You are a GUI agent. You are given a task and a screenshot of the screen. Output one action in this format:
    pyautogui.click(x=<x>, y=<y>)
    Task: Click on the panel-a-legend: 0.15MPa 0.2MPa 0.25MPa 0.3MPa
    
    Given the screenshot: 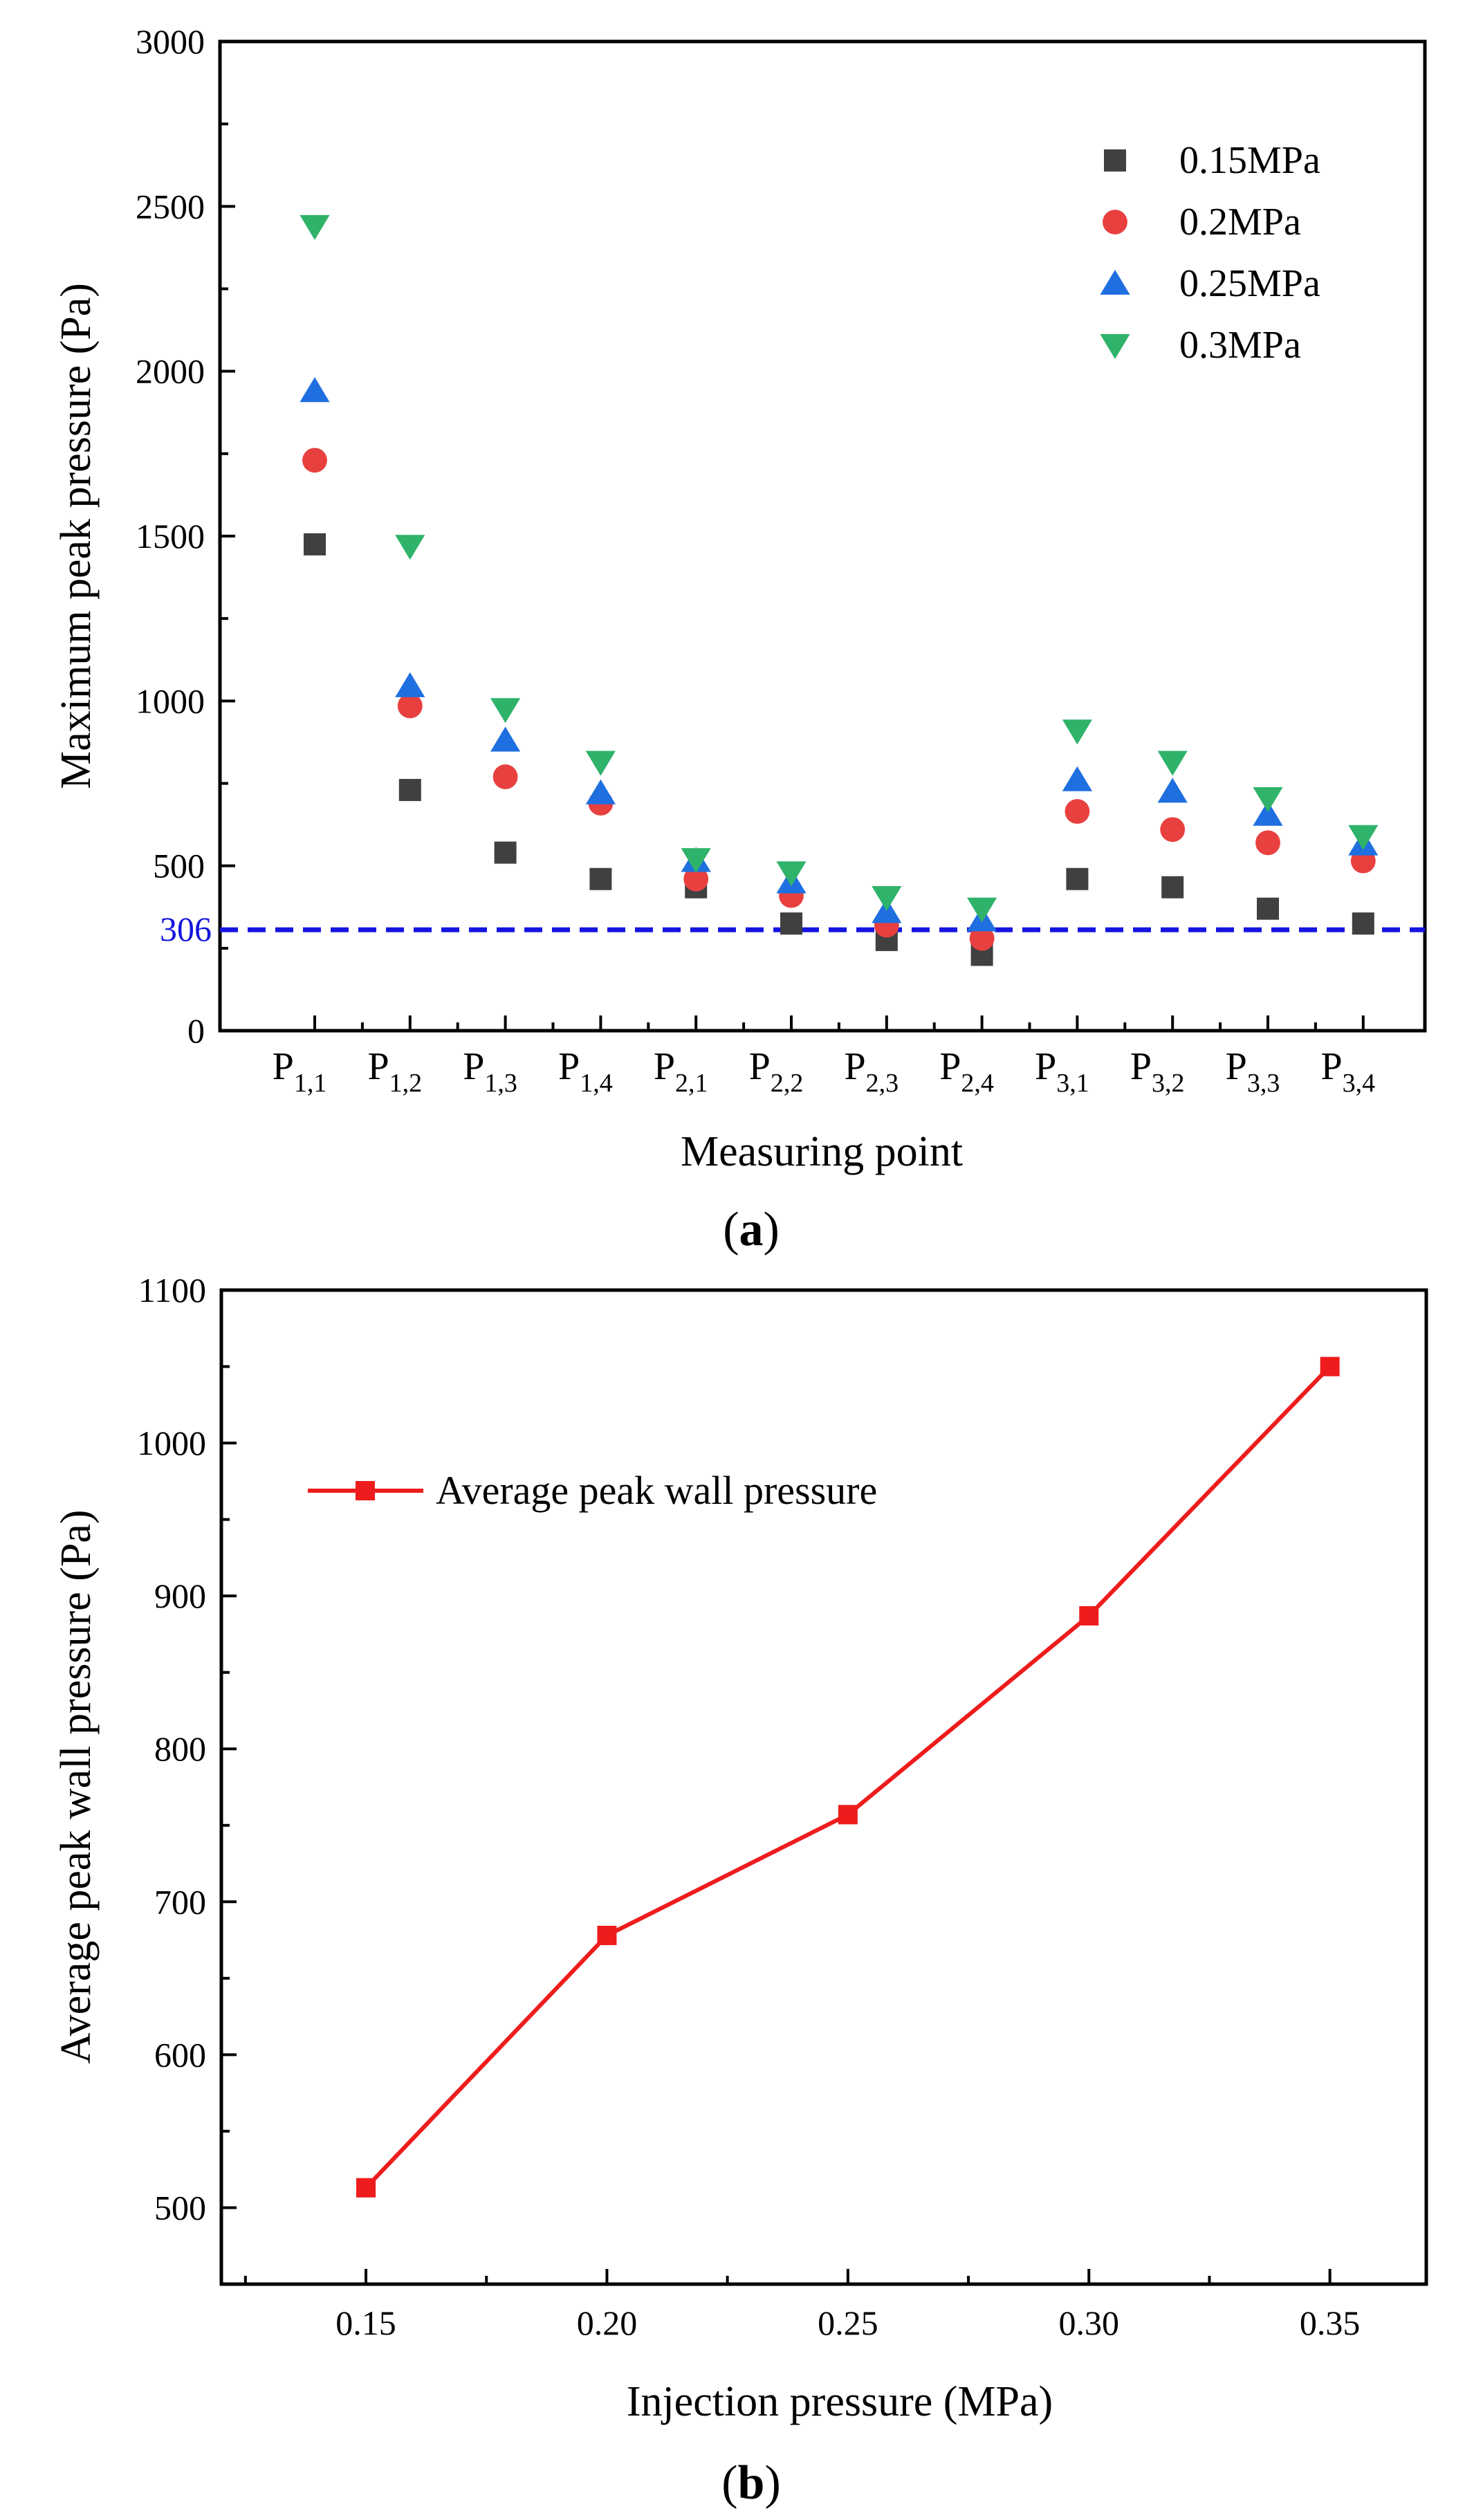 What is the action you would take?
    pyautogui.click(x=1210, y=253)
    